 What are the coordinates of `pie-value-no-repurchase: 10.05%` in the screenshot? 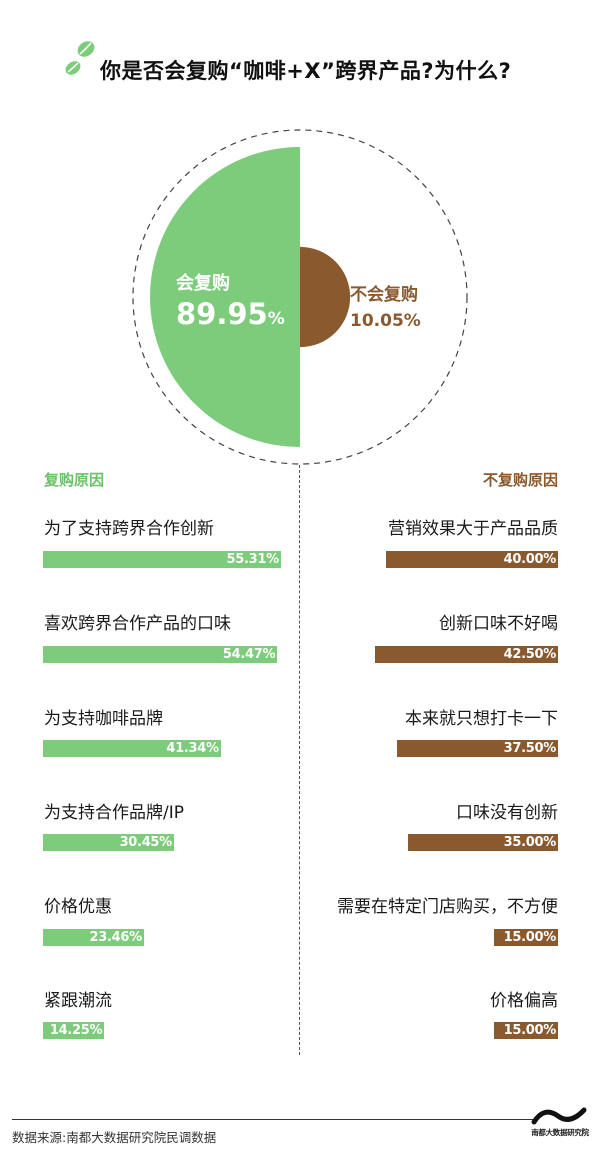 It's located at (385, 321).